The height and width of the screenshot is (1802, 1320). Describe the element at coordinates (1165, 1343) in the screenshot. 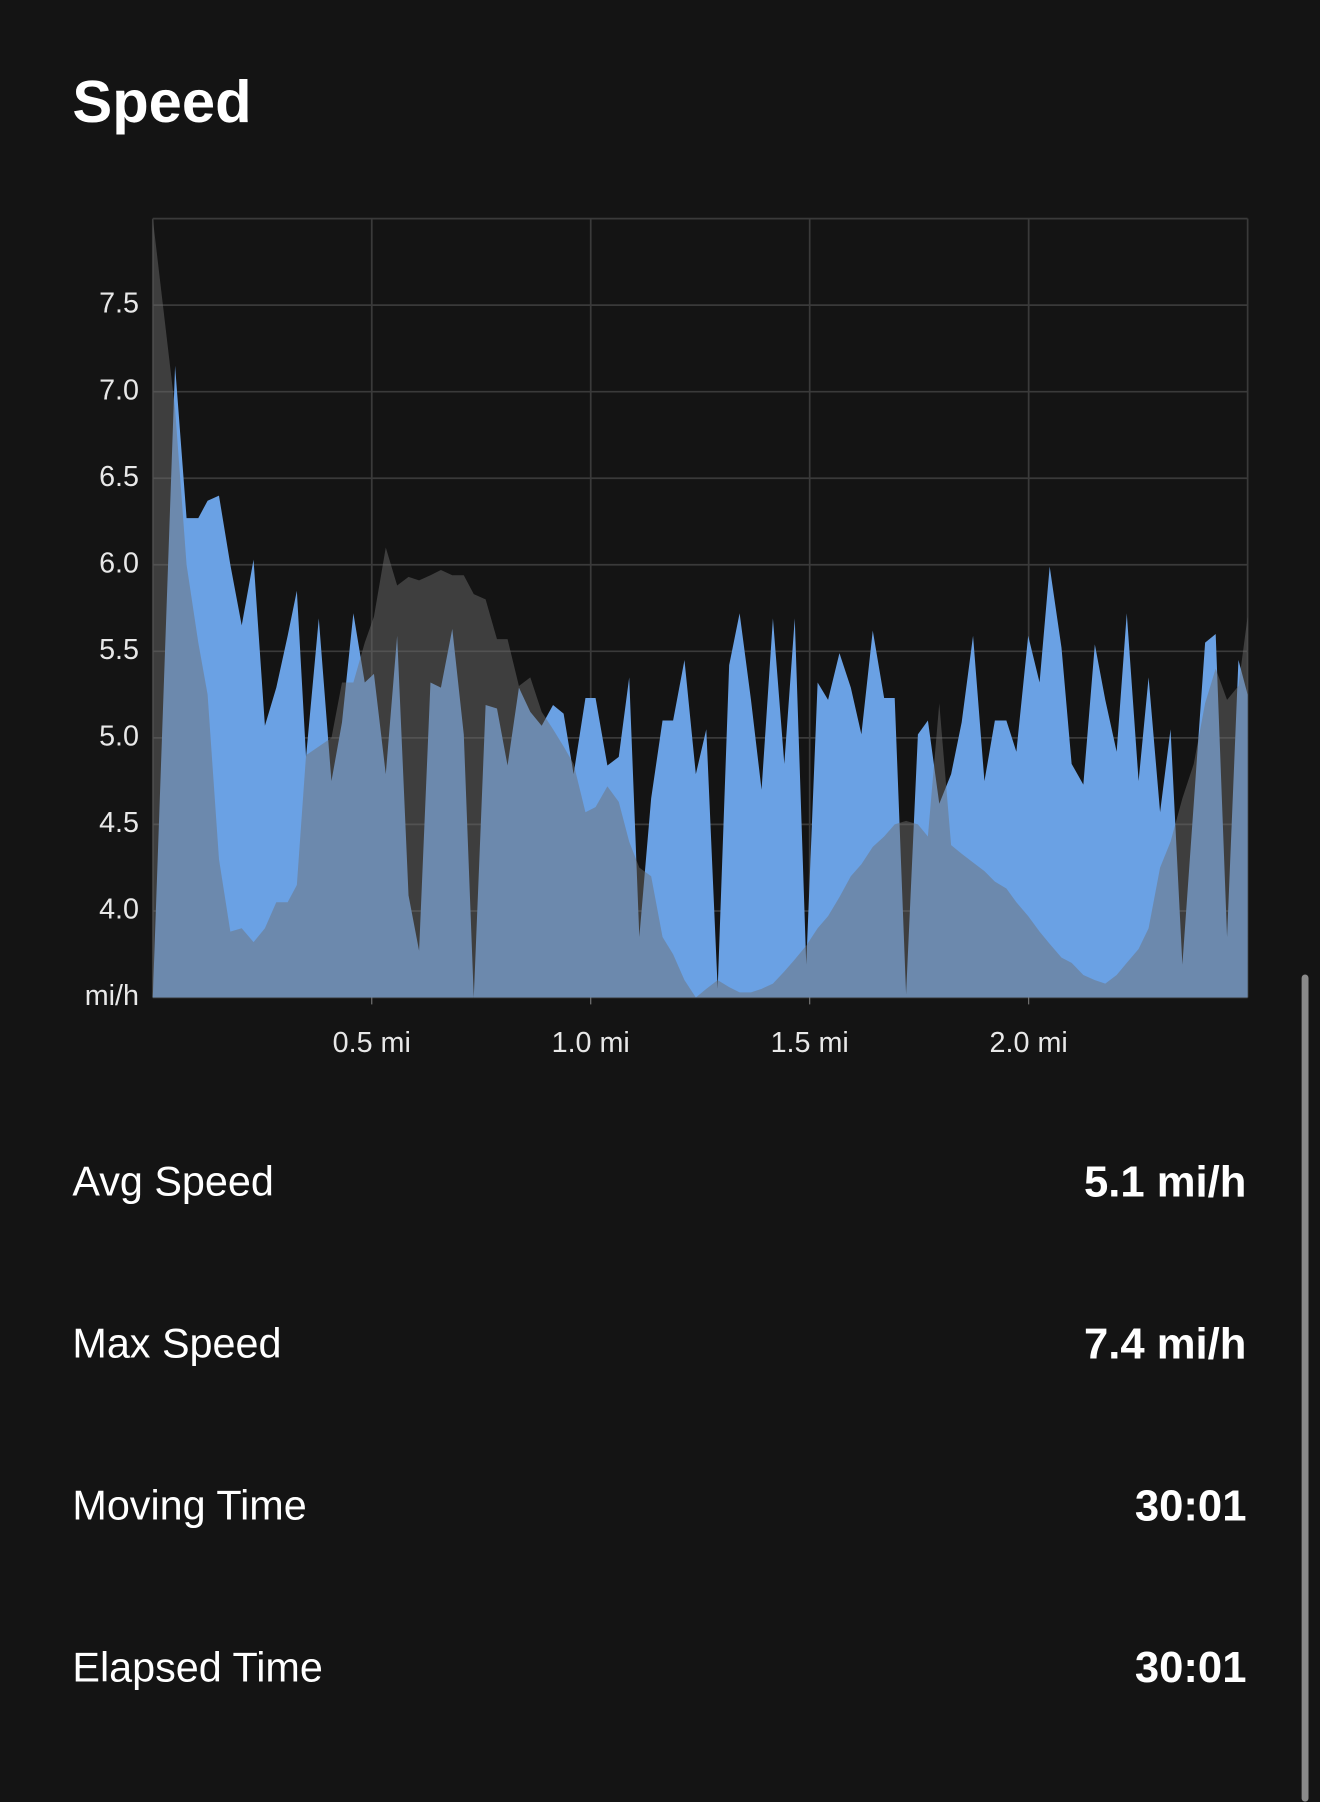

I see `stat-value: 7.4 mi/h` at that location.